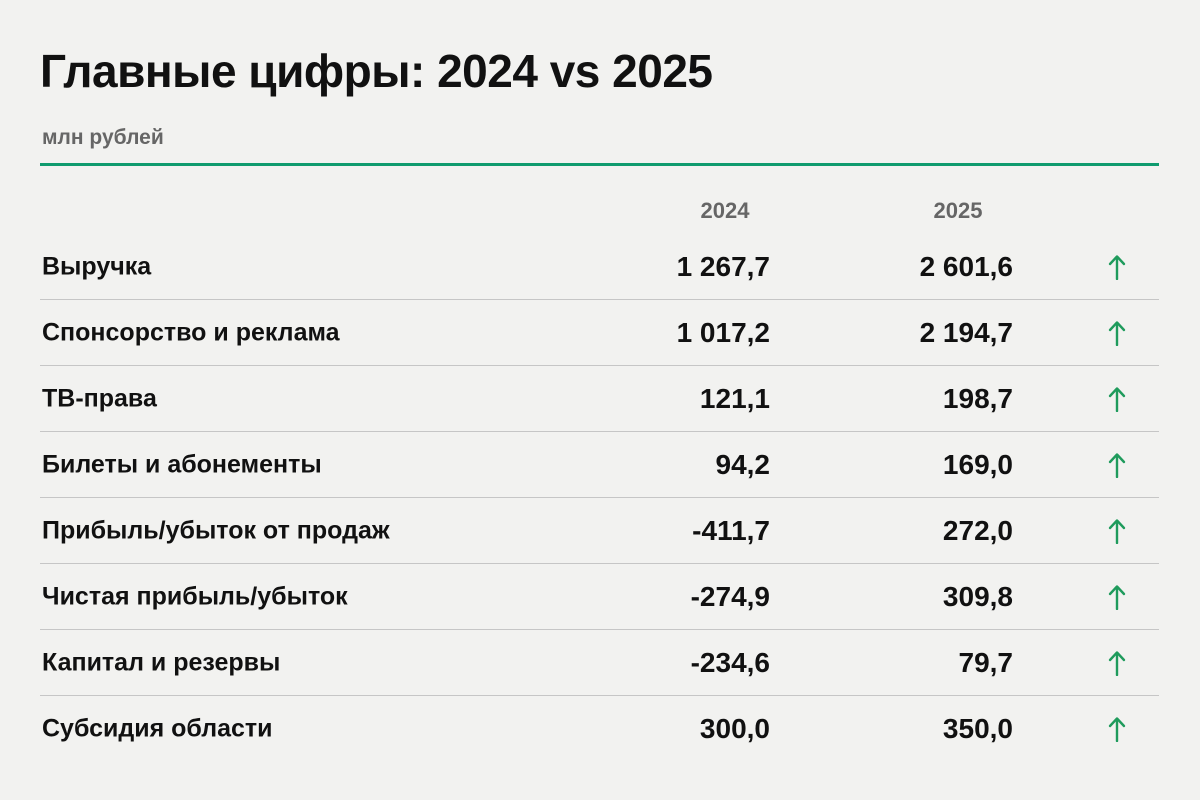 This screenshot has width=1200, height=800. Describe the element at coordinates (743, 464) in the screenshot. I see `value-2024: 94,2` at that location.